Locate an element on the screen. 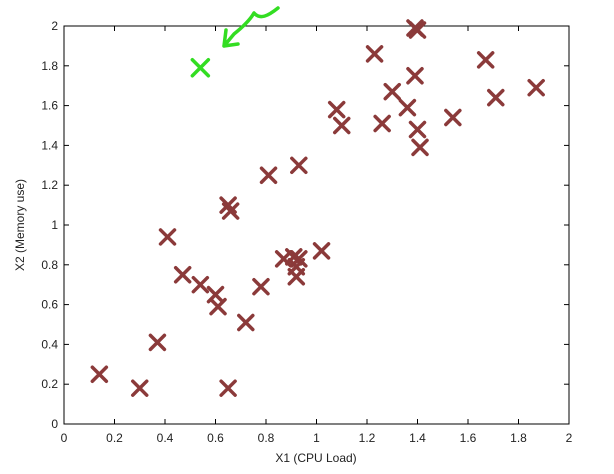  y-tick-label: 0.8 is located at coordinates (49, 265).